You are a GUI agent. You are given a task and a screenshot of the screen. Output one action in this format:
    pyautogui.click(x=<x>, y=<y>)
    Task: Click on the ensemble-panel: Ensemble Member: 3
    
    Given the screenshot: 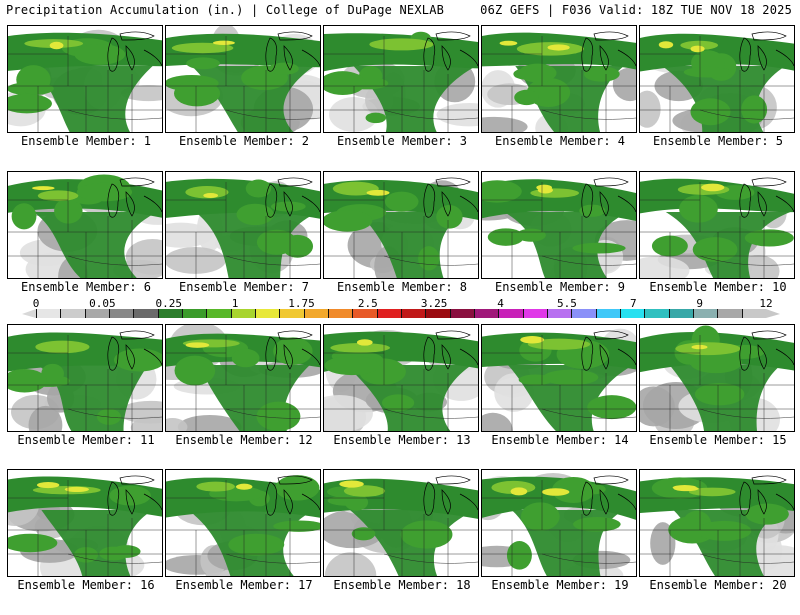 What is the action you would take?
    pyautogui.click(x=402, y=98)
    